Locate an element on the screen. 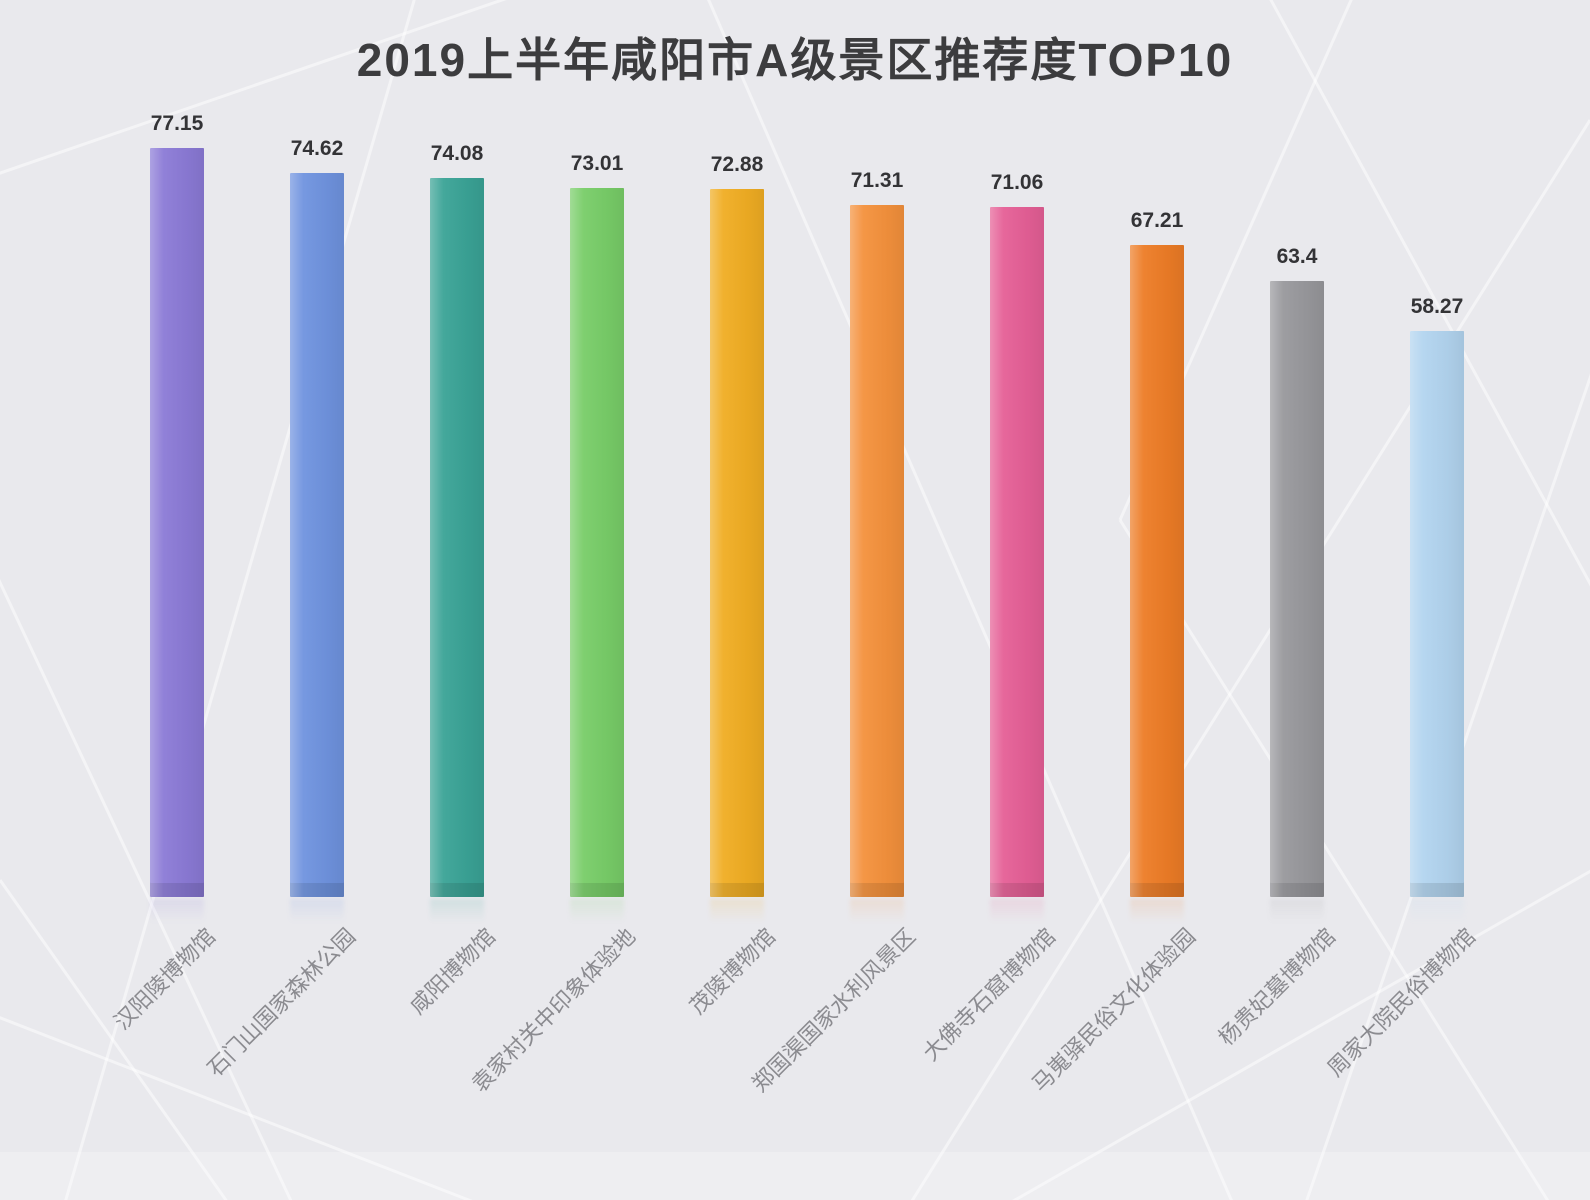  bar-value-label: 73.01 is located at coordinates (597, 163).